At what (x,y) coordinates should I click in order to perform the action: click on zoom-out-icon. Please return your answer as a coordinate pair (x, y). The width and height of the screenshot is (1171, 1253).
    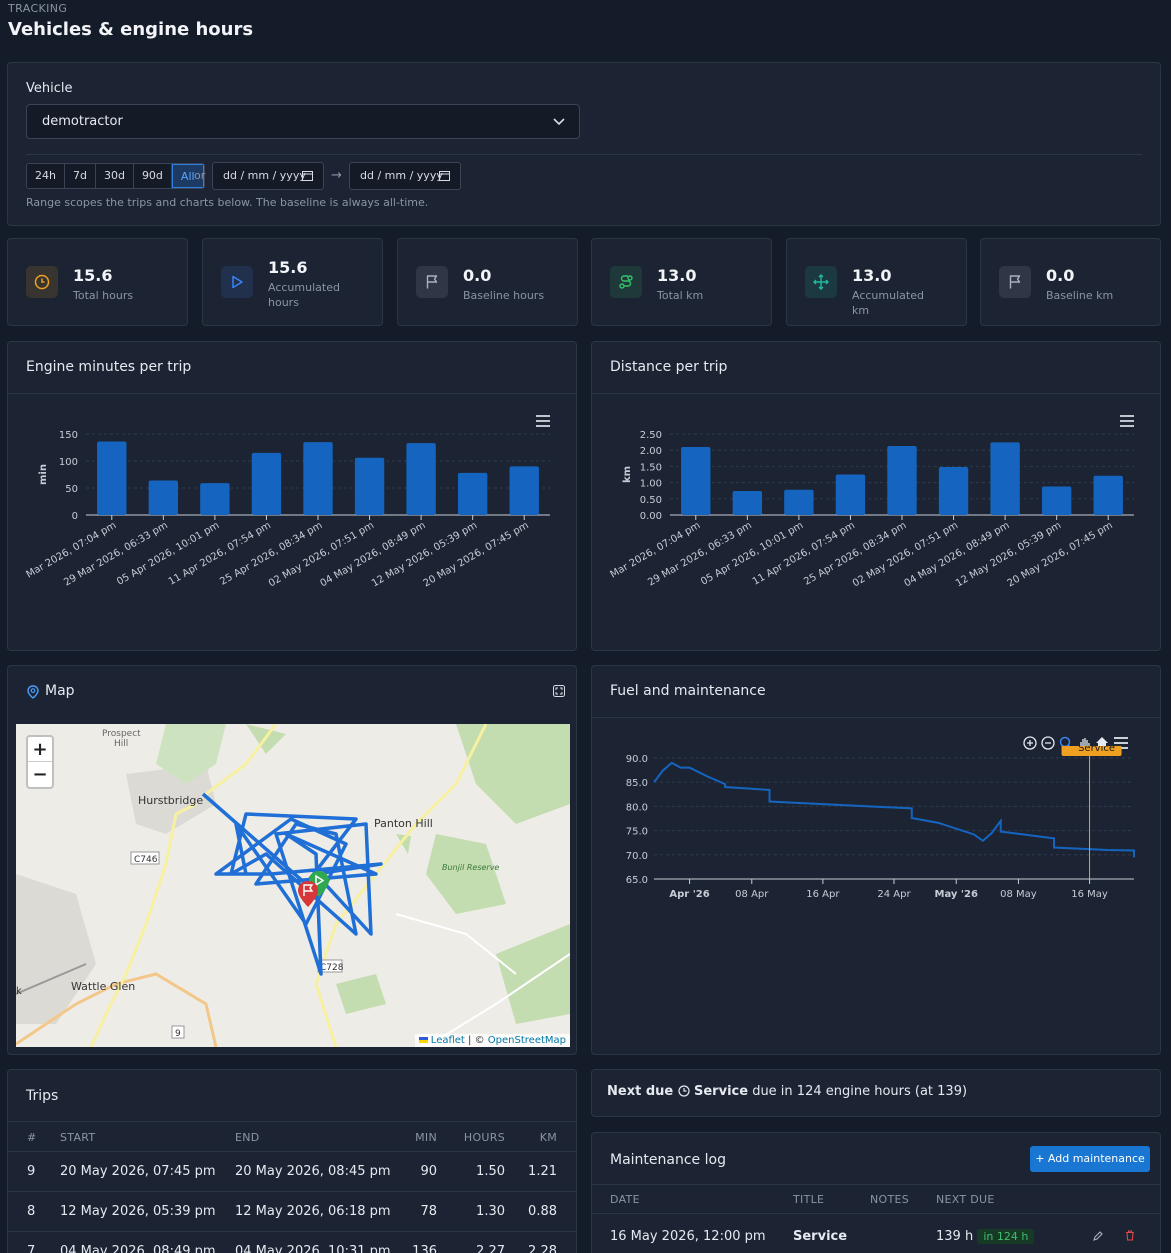
    Looking at the image, I should click on (1048, 743).